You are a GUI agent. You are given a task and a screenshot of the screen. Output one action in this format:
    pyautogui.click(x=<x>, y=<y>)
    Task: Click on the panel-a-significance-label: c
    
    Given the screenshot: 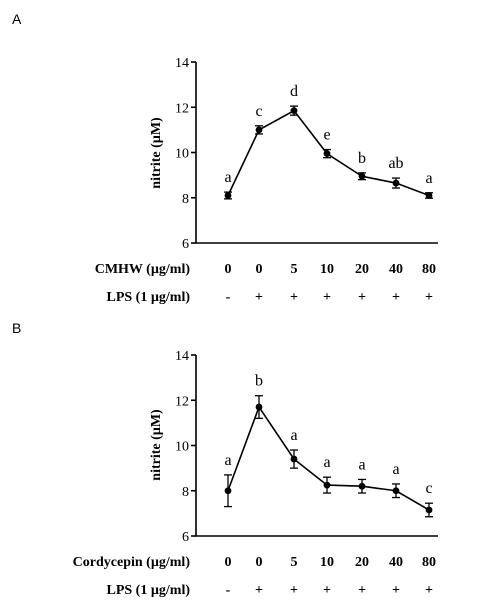 What is the action you would take?
    pyautogui.click(x=258, y=111)
    